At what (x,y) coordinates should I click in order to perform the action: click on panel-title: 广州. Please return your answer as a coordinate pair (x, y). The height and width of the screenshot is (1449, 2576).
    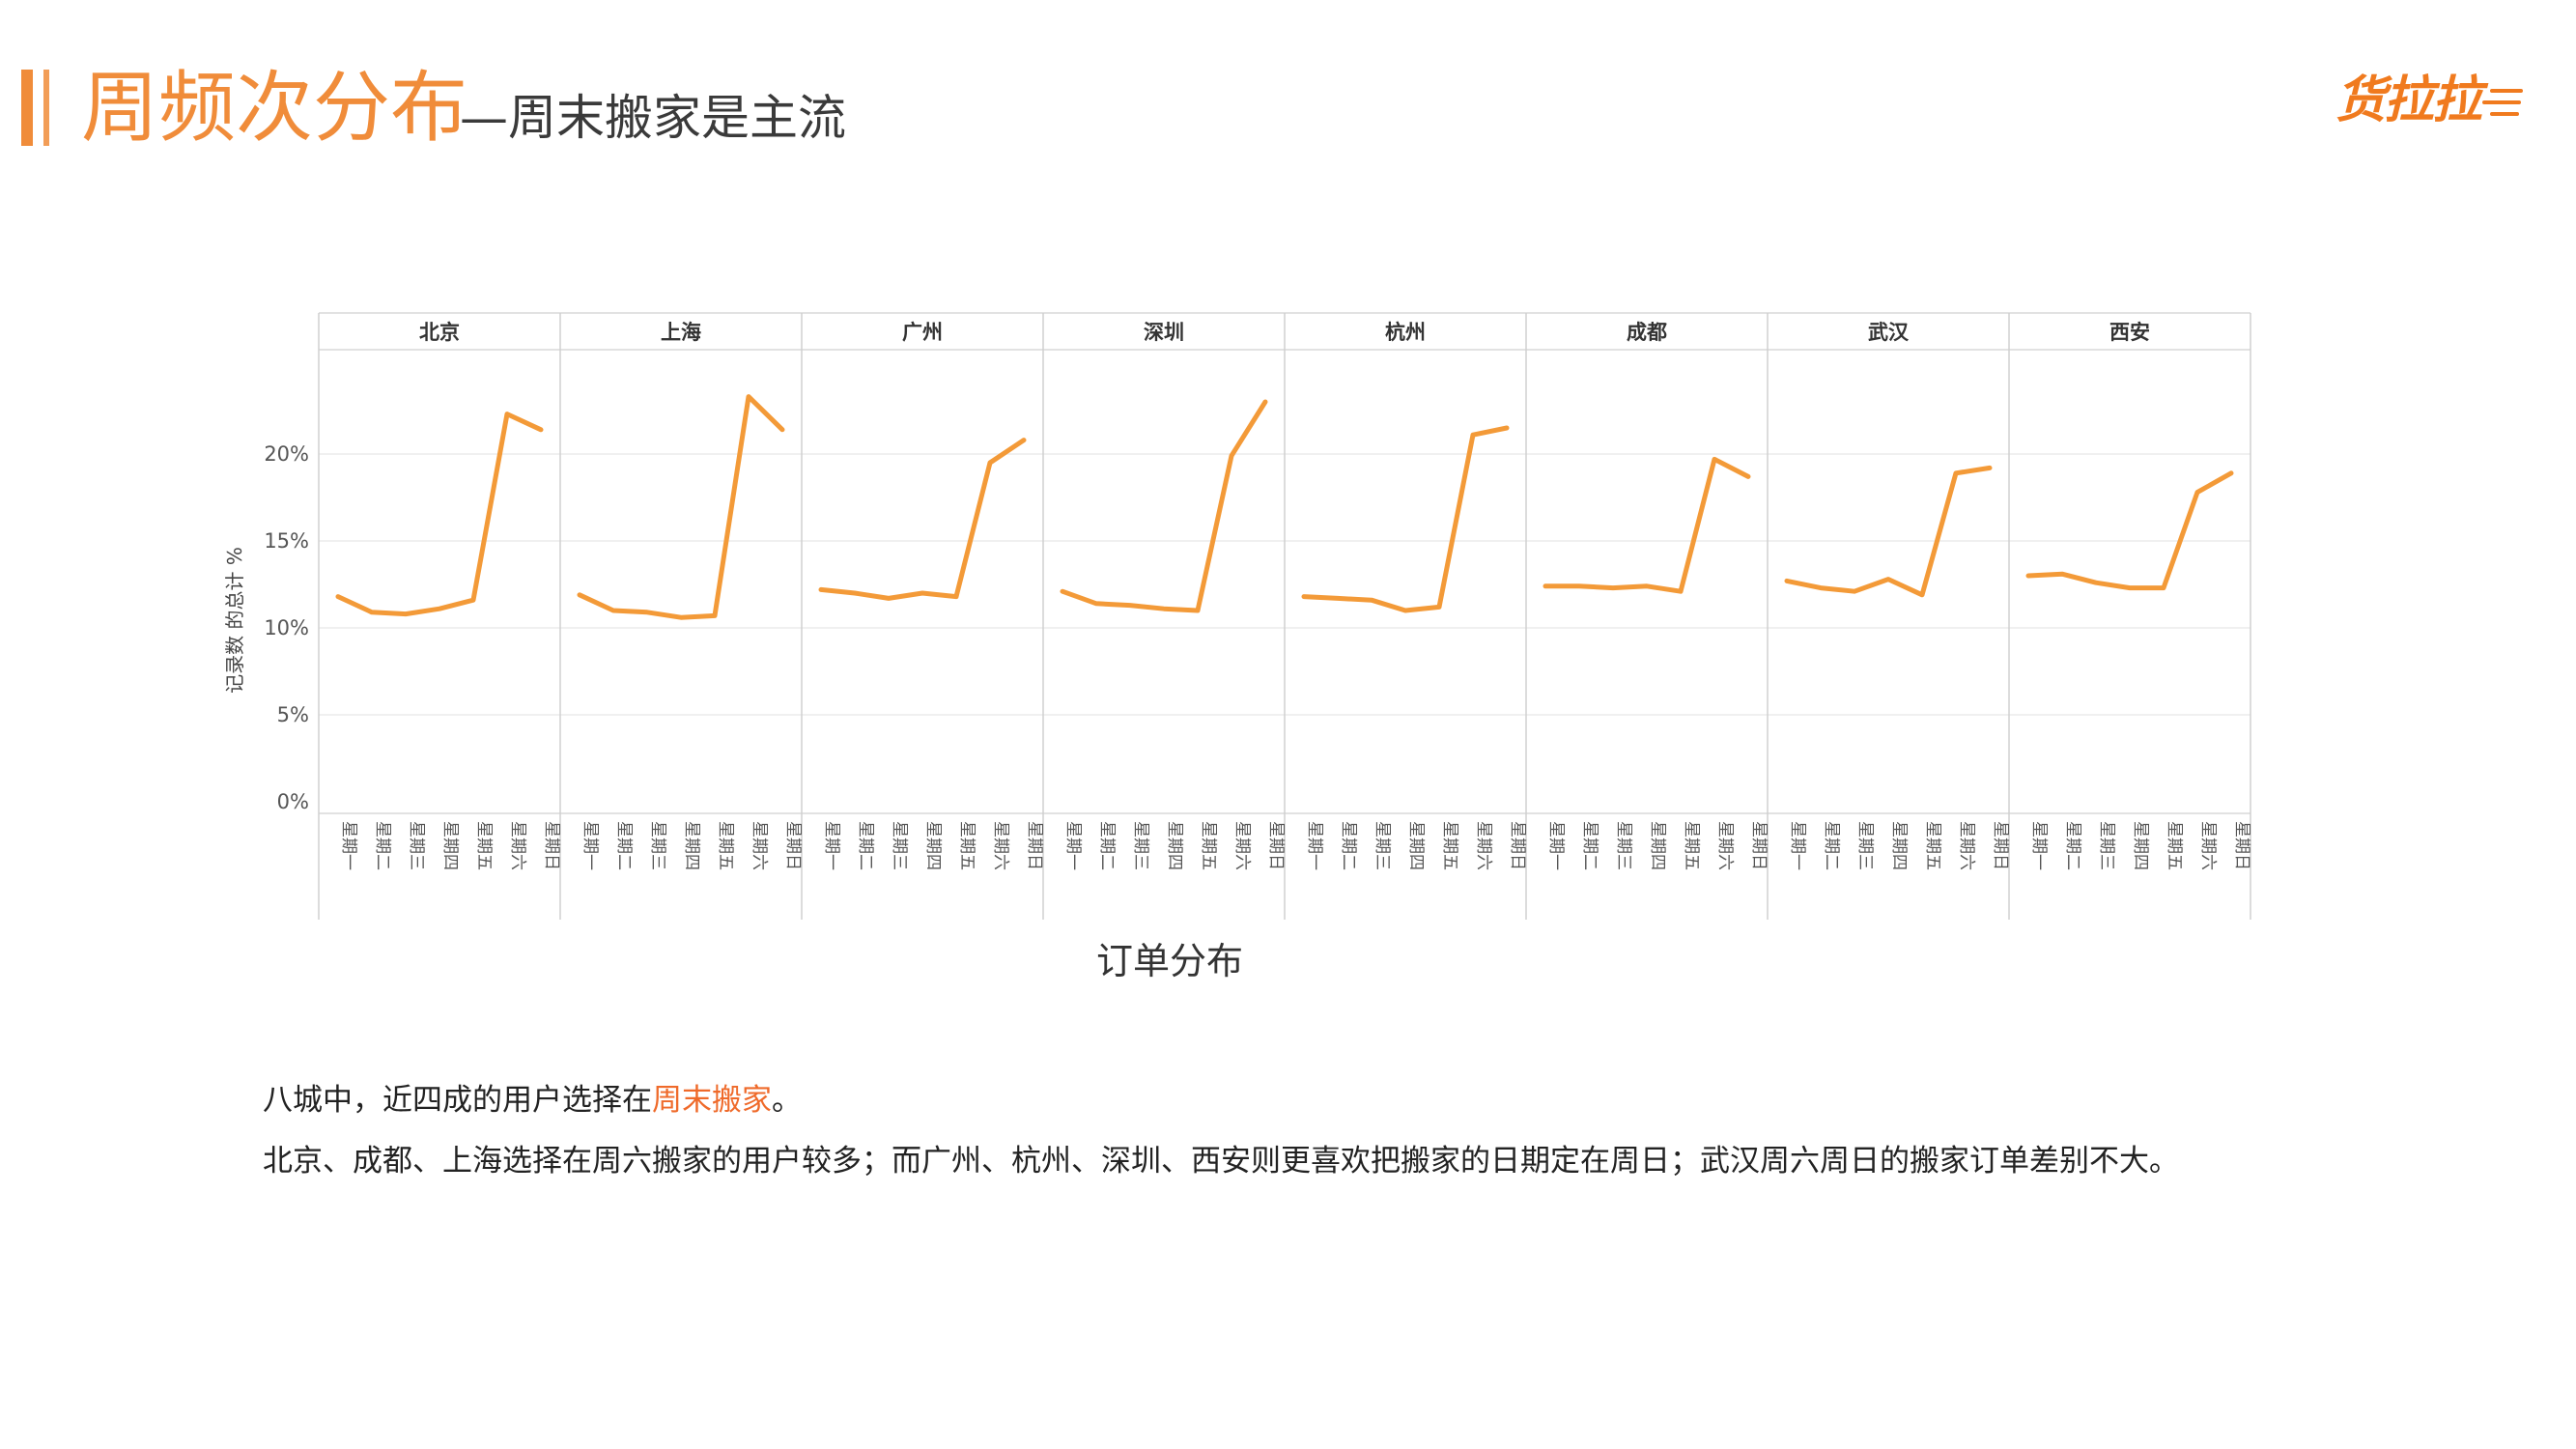
    Looking at the image, I should click on (922, 332).